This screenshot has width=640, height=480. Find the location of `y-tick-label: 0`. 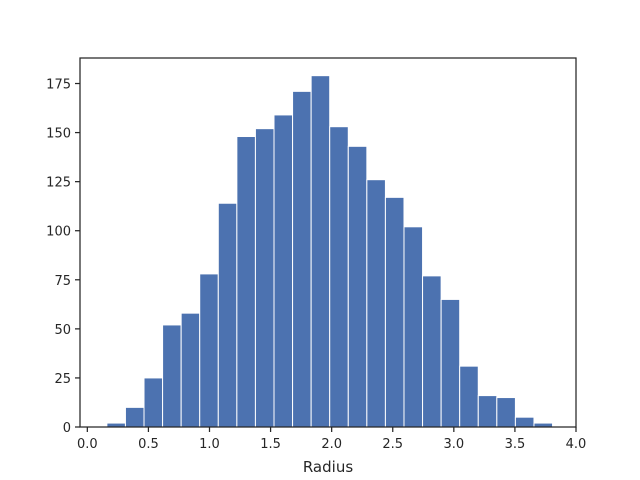

y-tick-label: 0 is located at coordinates (67, 428).